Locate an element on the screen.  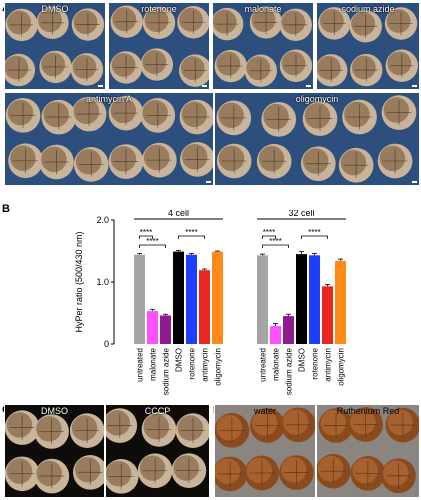
panel-letter-b: B is located at coordinates (6, 209).